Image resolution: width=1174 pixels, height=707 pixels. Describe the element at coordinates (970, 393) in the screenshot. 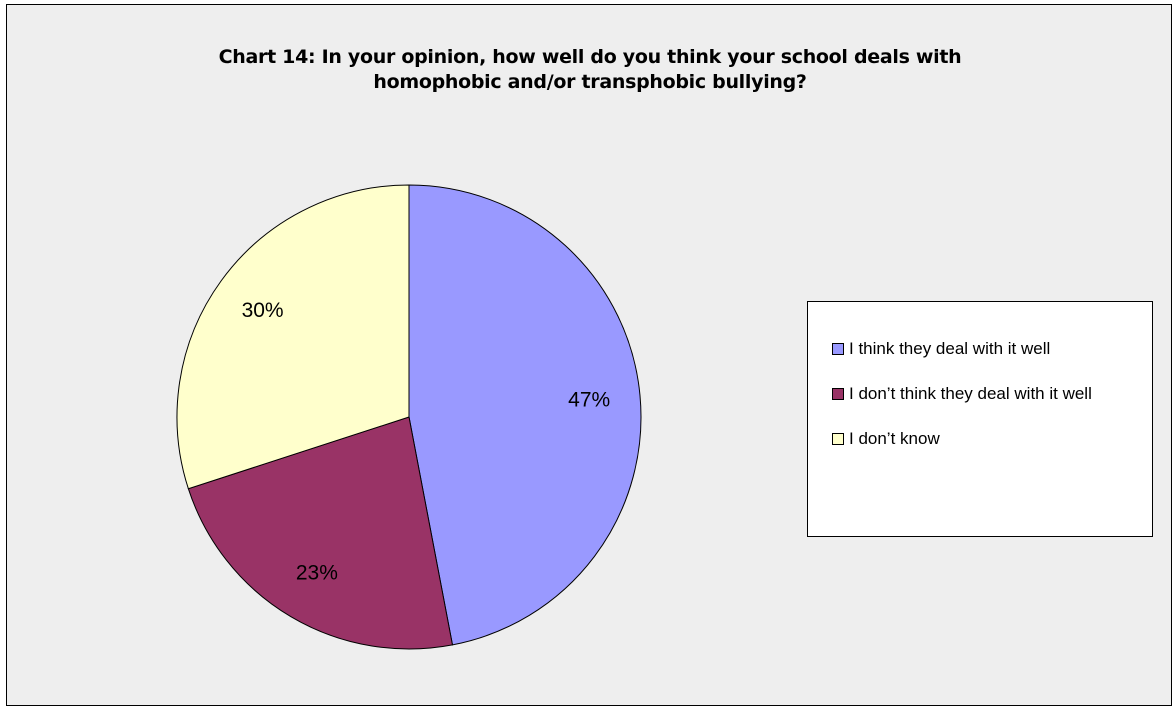

I see `legend-label-not-dealt-well: I don’t think they deal with it well` at that location.